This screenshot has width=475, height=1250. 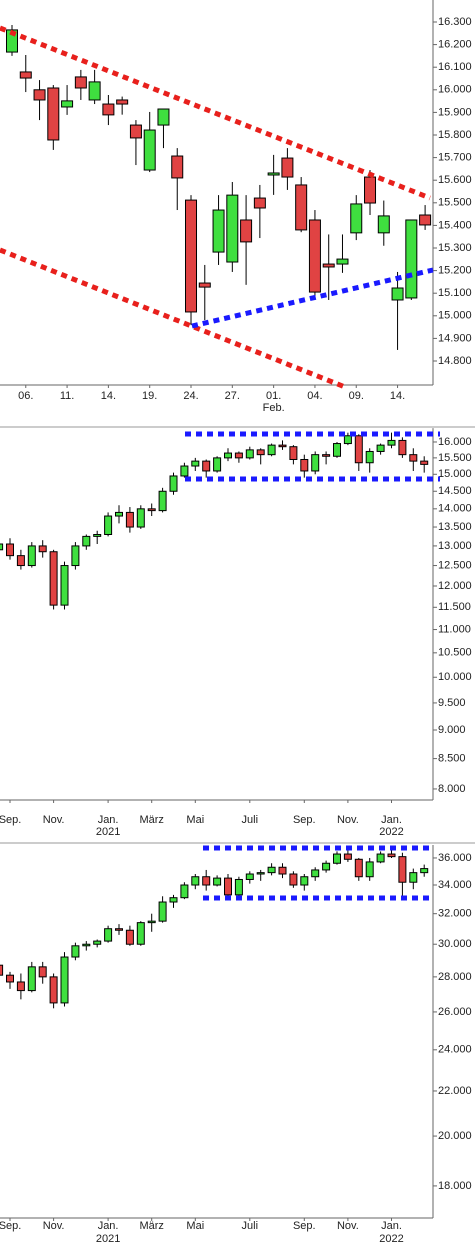 What do you see at coordinates (214, 521) in the screenshot?
I see `candles` at bounding box center [214, 521].